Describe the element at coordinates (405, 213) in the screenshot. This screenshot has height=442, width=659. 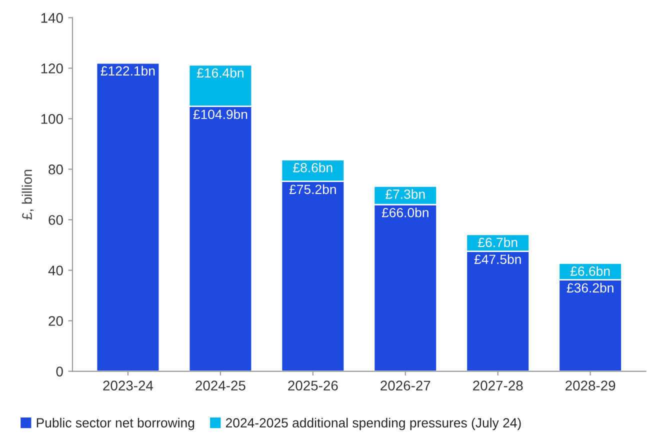
I see `data-label: £66.0bn` at that location.